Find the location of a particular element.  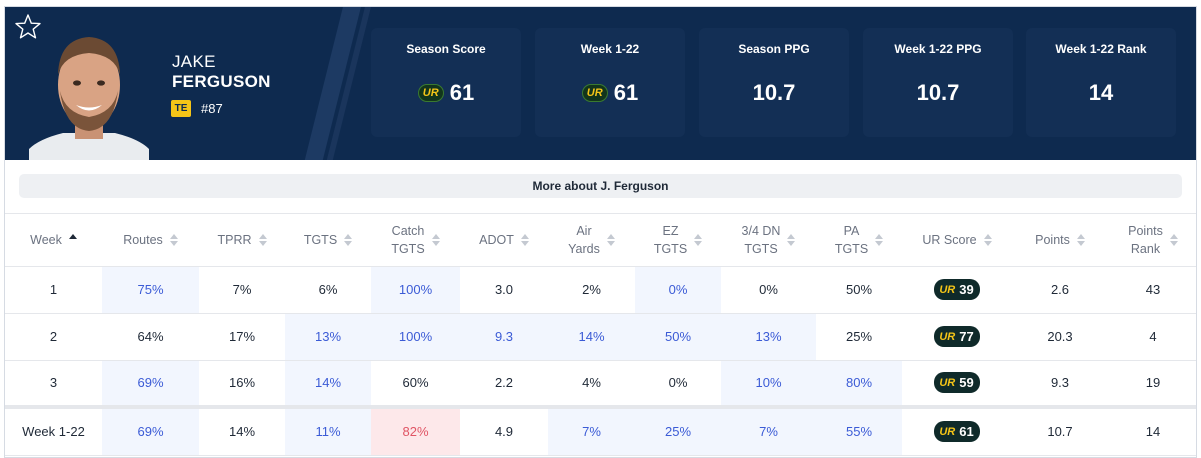

table-cell: 9.3 is located at coordinates (504, 337).